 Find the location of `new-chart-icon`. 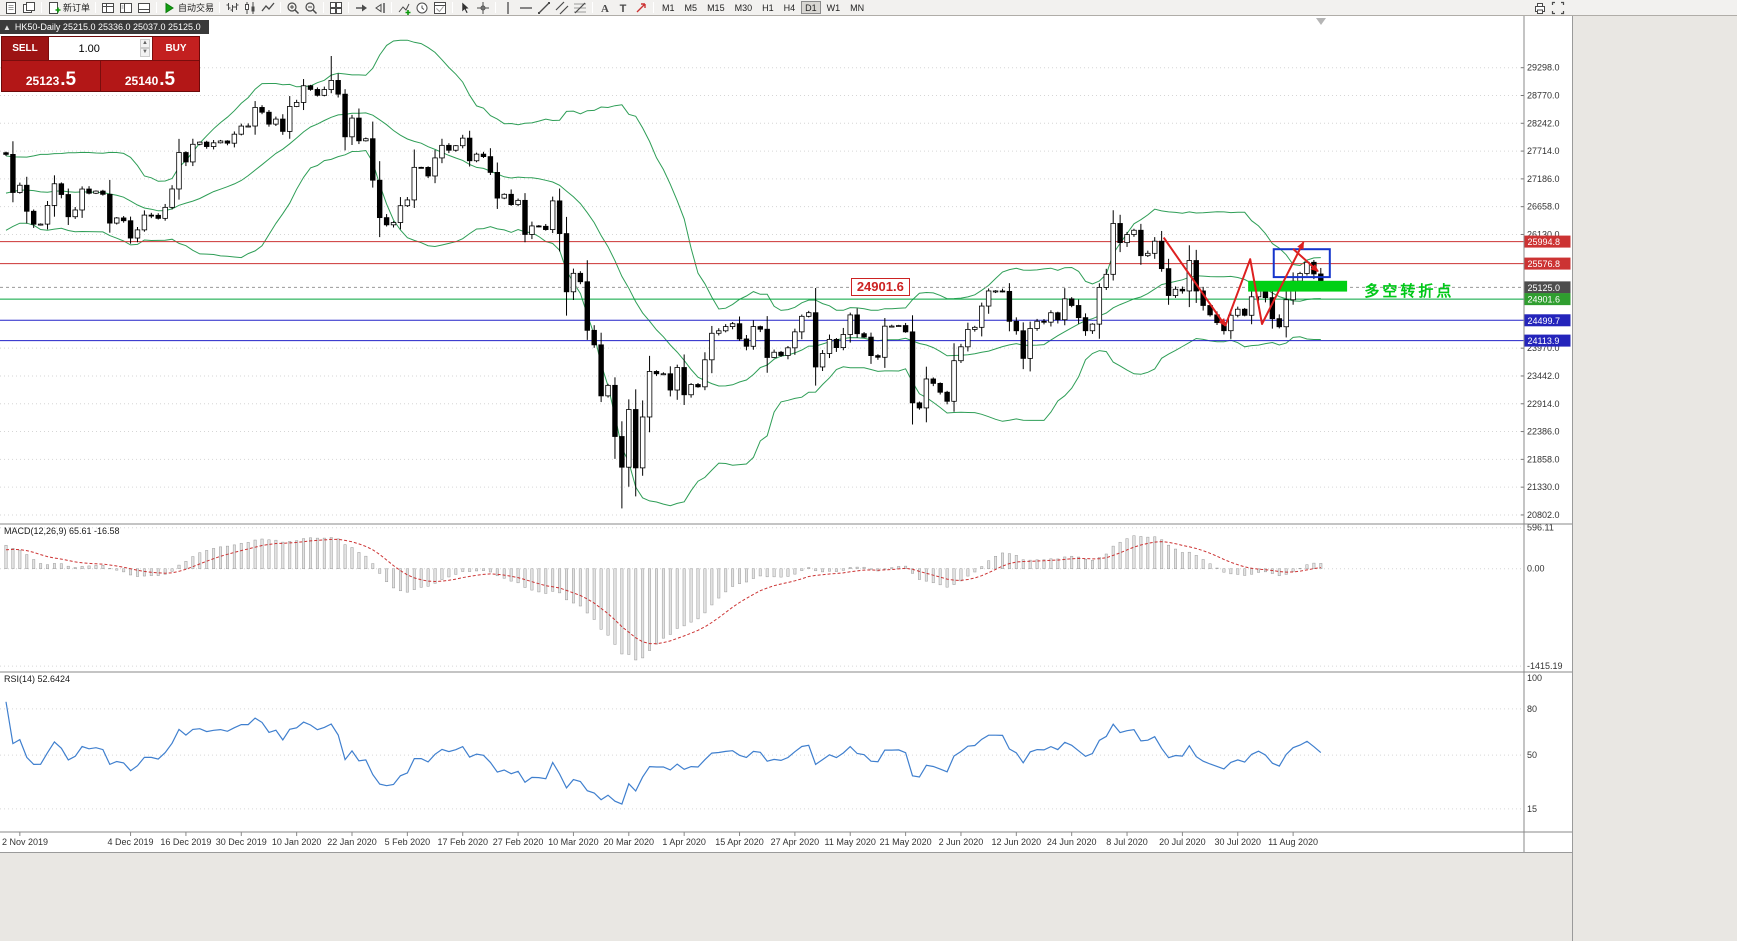

new-chart-icon is located at coordinates (11, 7).